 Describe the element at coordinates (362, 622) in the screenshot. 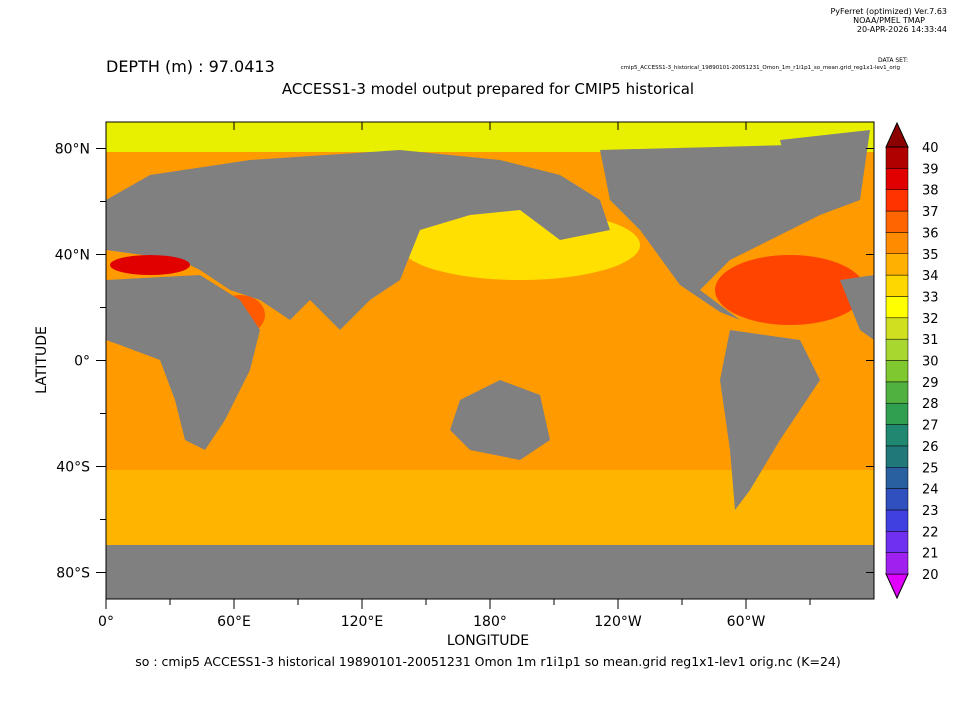

I see `x-tick-label: 120°E` at that location.